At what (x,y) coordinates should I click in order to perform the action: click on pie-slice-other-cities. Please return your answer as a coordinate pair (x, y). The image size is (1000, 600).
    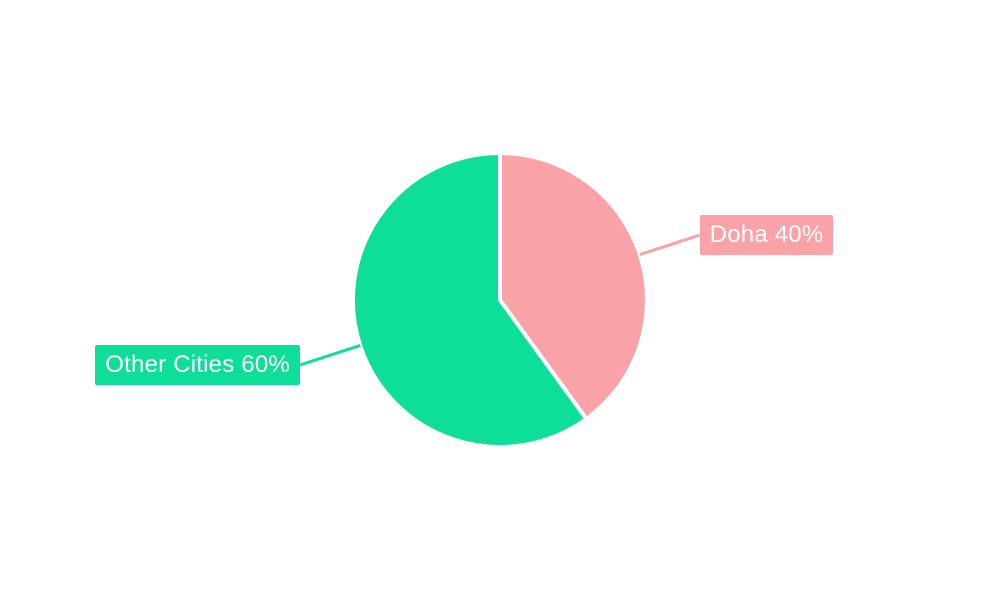
    Looking at the image, I should click on (469, 300).